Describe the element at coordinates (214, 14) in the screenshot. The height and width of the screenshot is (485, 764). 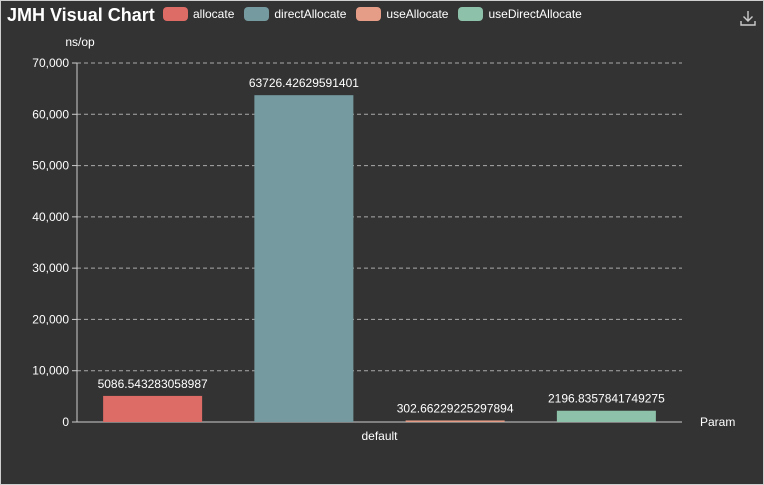
I see `legend-label: allocate` at that location.